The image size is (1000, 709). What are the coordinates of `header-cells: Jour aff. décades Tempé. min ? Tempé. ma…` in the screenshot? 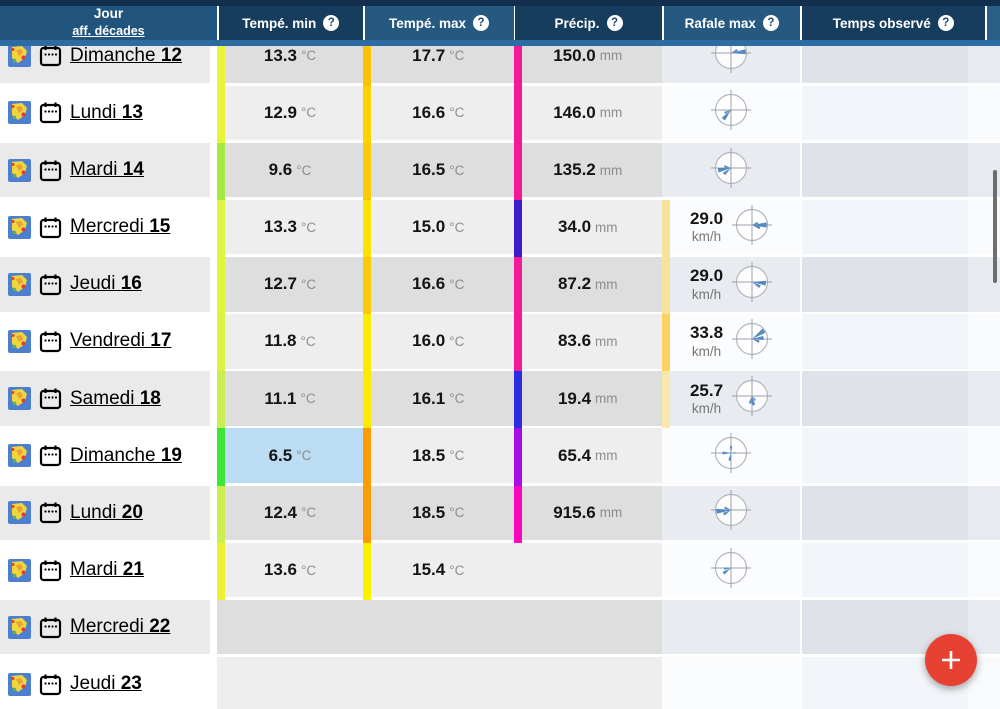 It's located at (500, 23).